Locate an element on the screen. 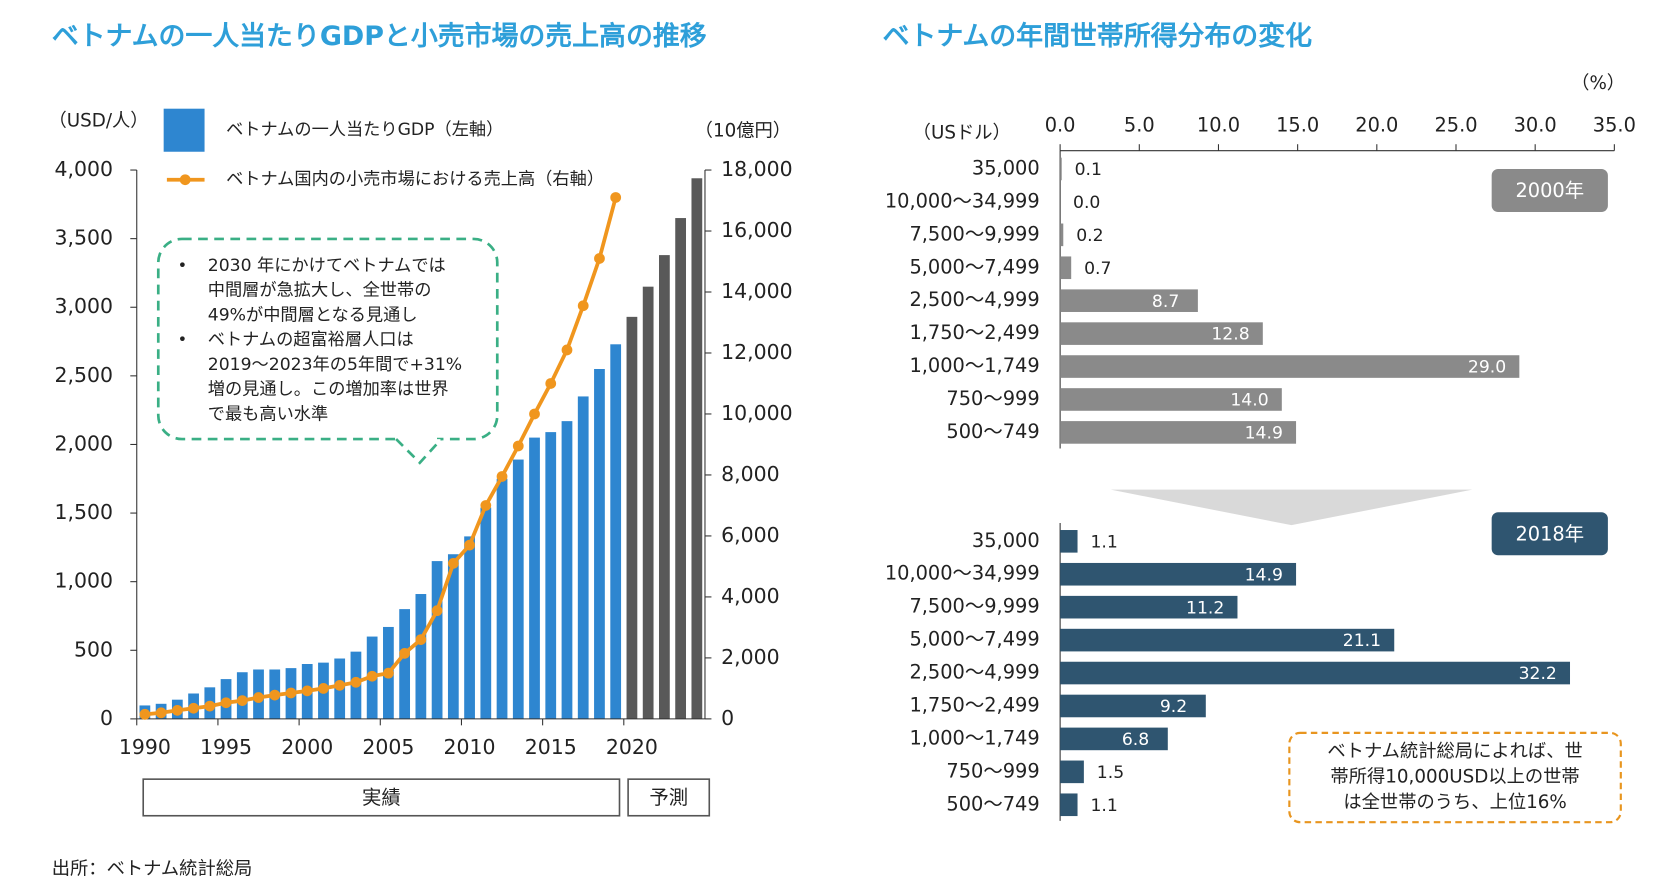  period-label: 予測 is located at coordinates (668, 797).